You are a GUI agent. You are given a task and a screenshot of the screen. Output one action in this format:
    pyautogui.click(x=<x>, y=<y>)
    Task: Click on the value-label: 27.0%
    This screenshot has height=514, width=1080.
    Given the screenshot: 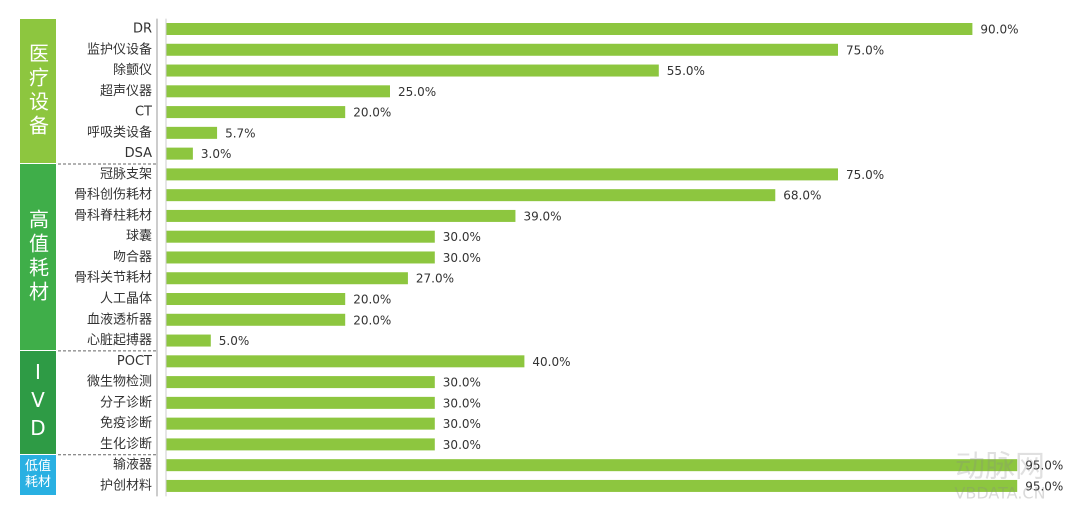 What is the action you would take?
    pyautogui.click(x=435, y=279)
    